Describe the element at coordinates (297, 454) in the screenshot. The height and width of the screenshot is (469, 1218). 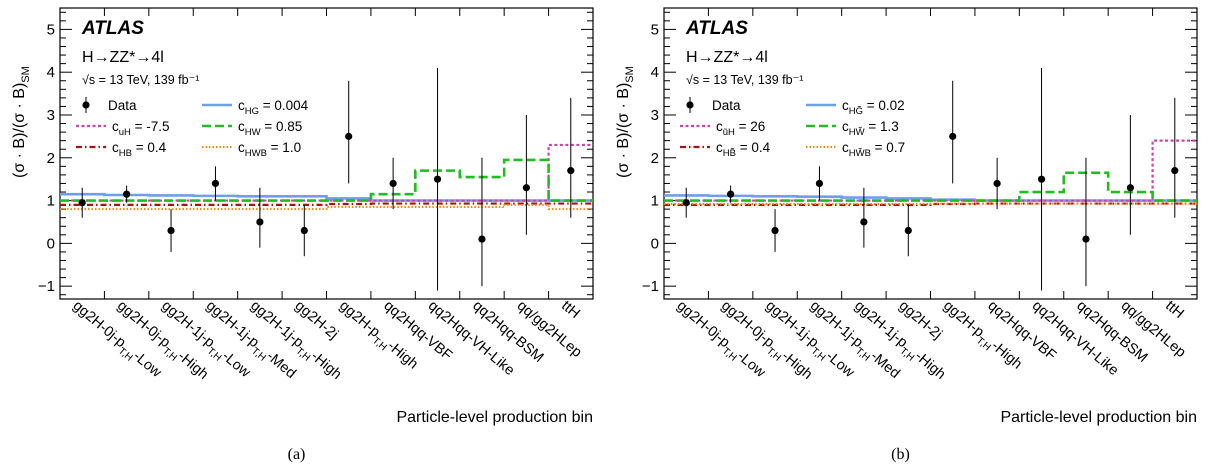
I see `panel-label: (a)` at that location.